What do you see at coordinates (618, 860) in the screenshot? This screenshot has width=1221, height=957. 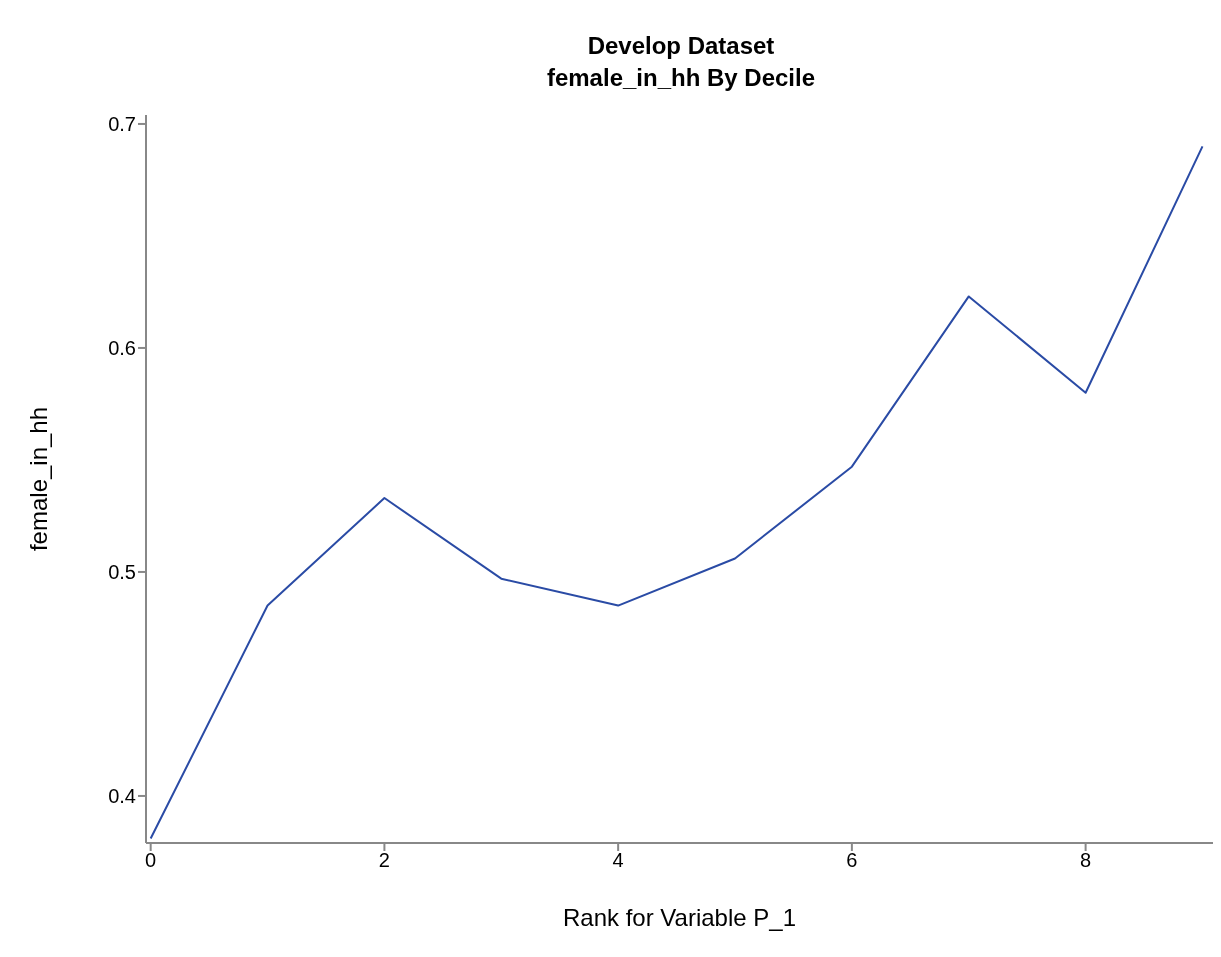 I see `x-tick-label: 4` at bounding box center [618, 860].